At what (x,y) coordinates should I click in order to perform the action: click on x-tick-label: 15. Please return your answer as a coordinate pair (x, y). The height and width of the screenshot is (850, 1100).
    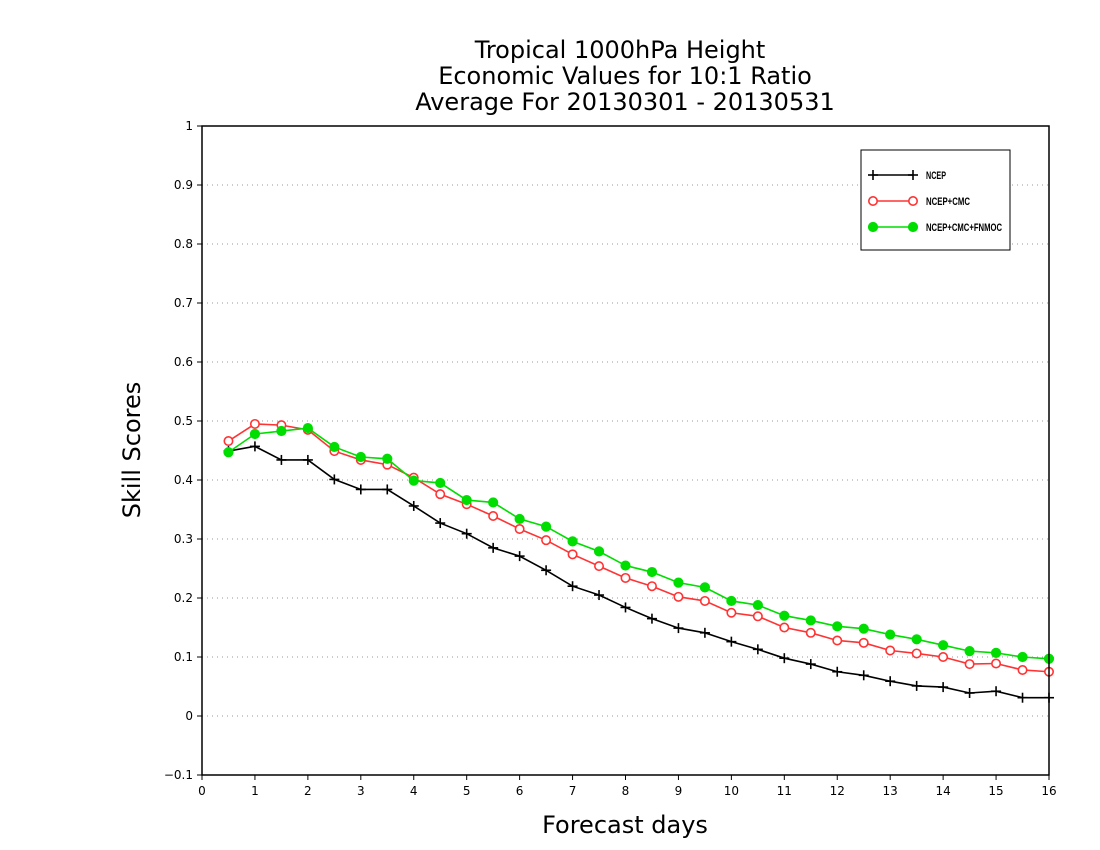
    Looking at the image, I should click on (995, 791).